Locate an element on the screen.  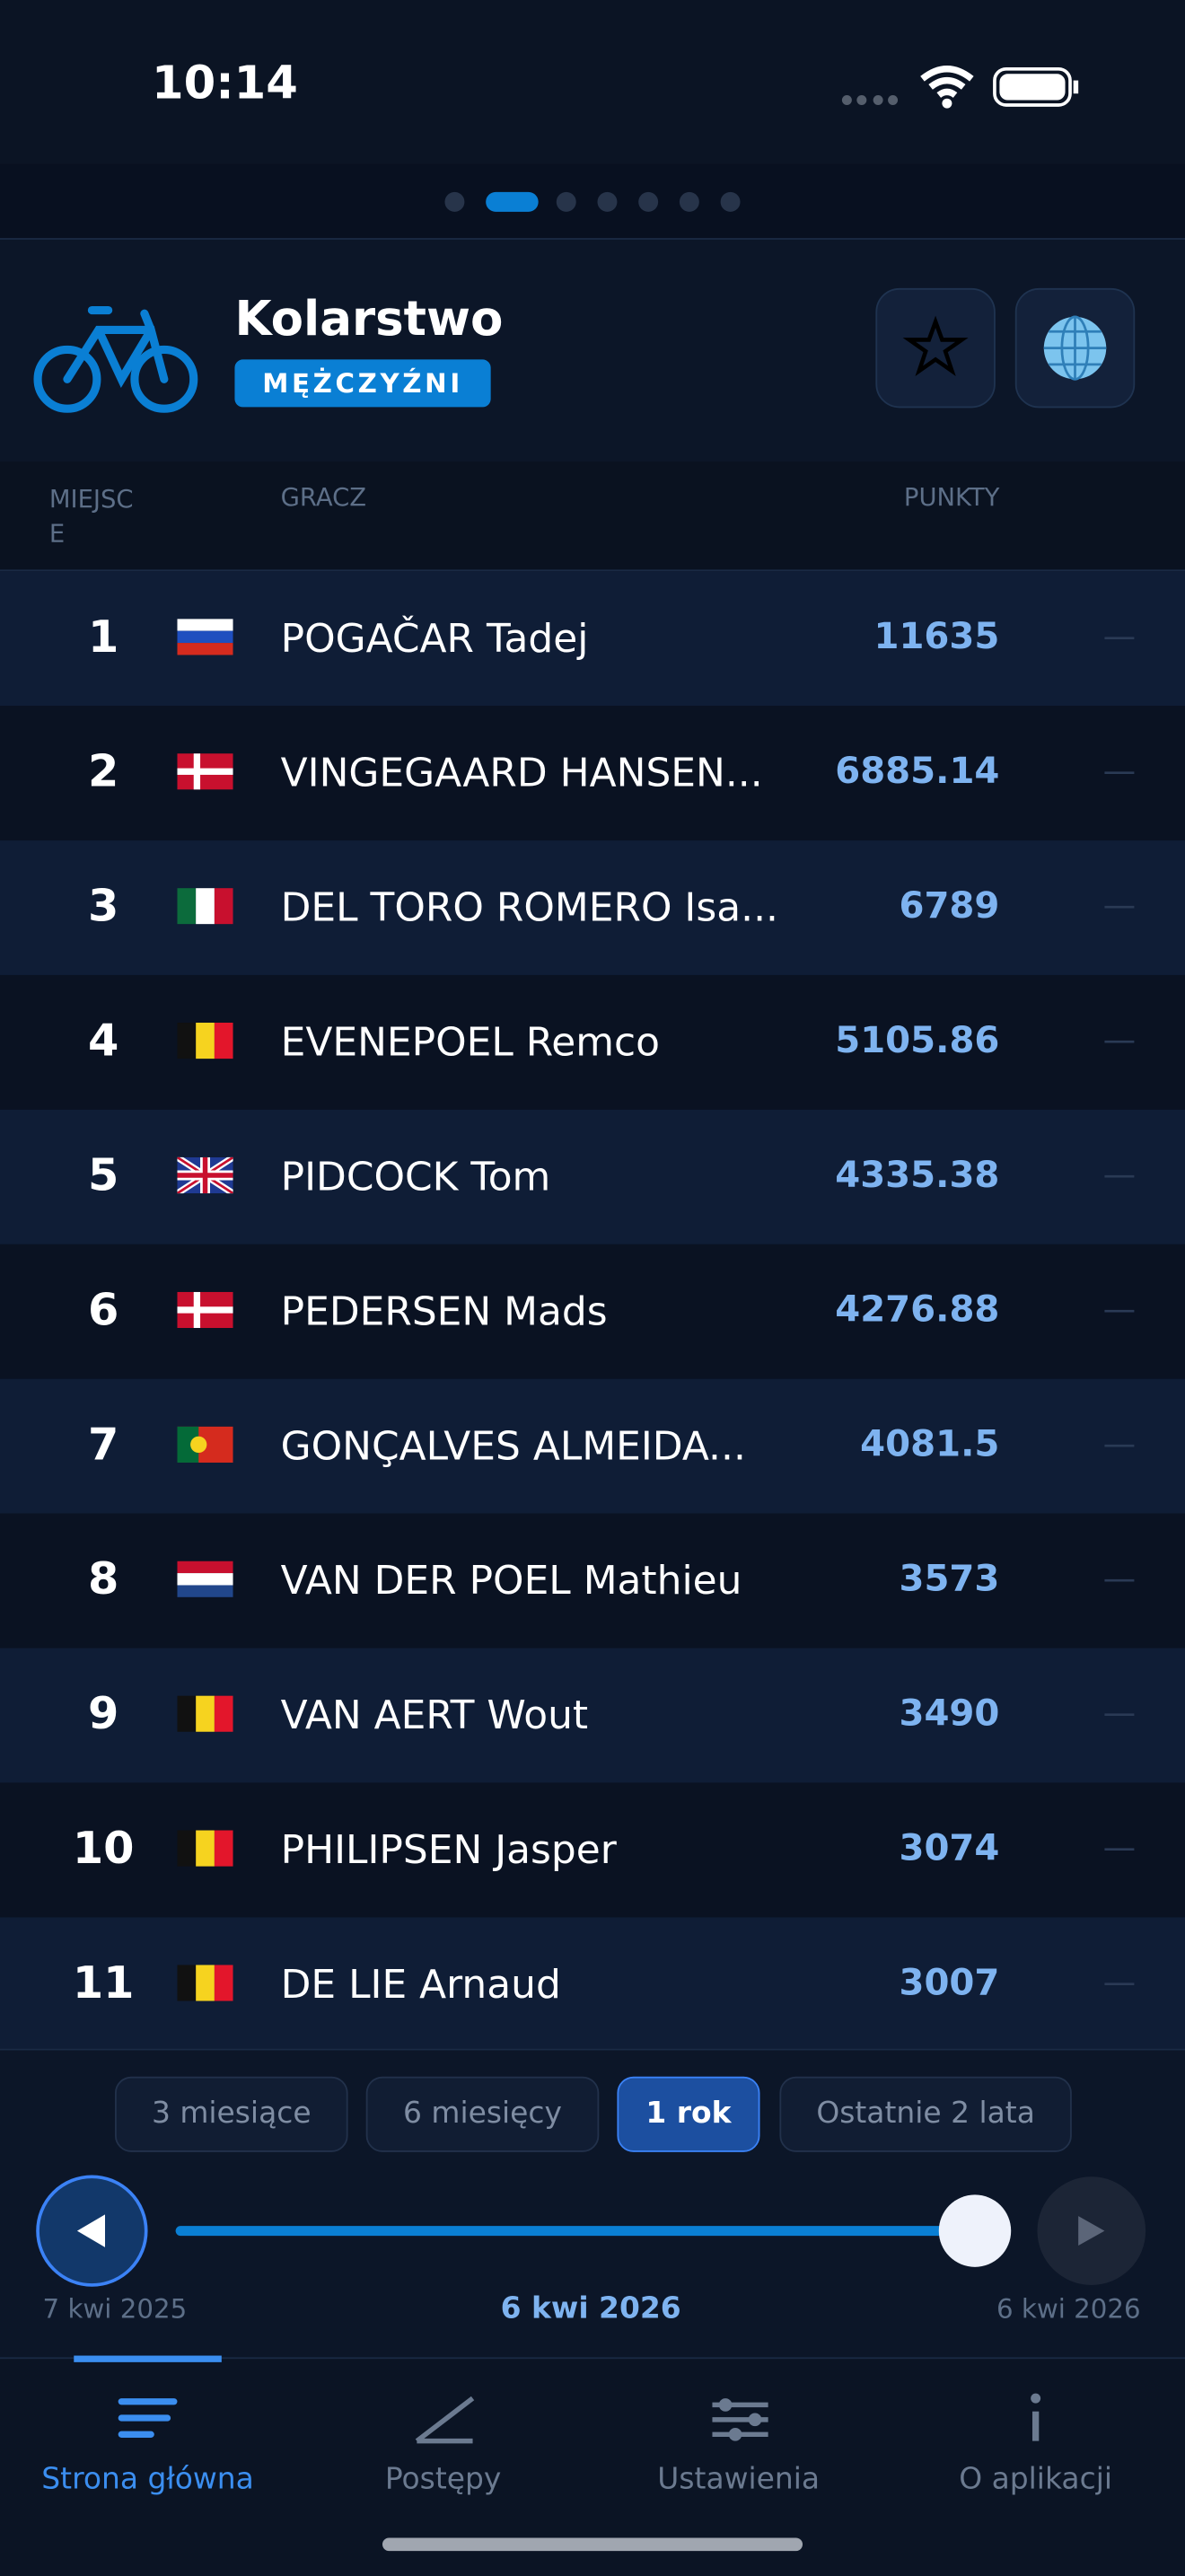
ranking-row: 9 VAN AERT Wout 3490 — is located at coordinates (592, 1715).